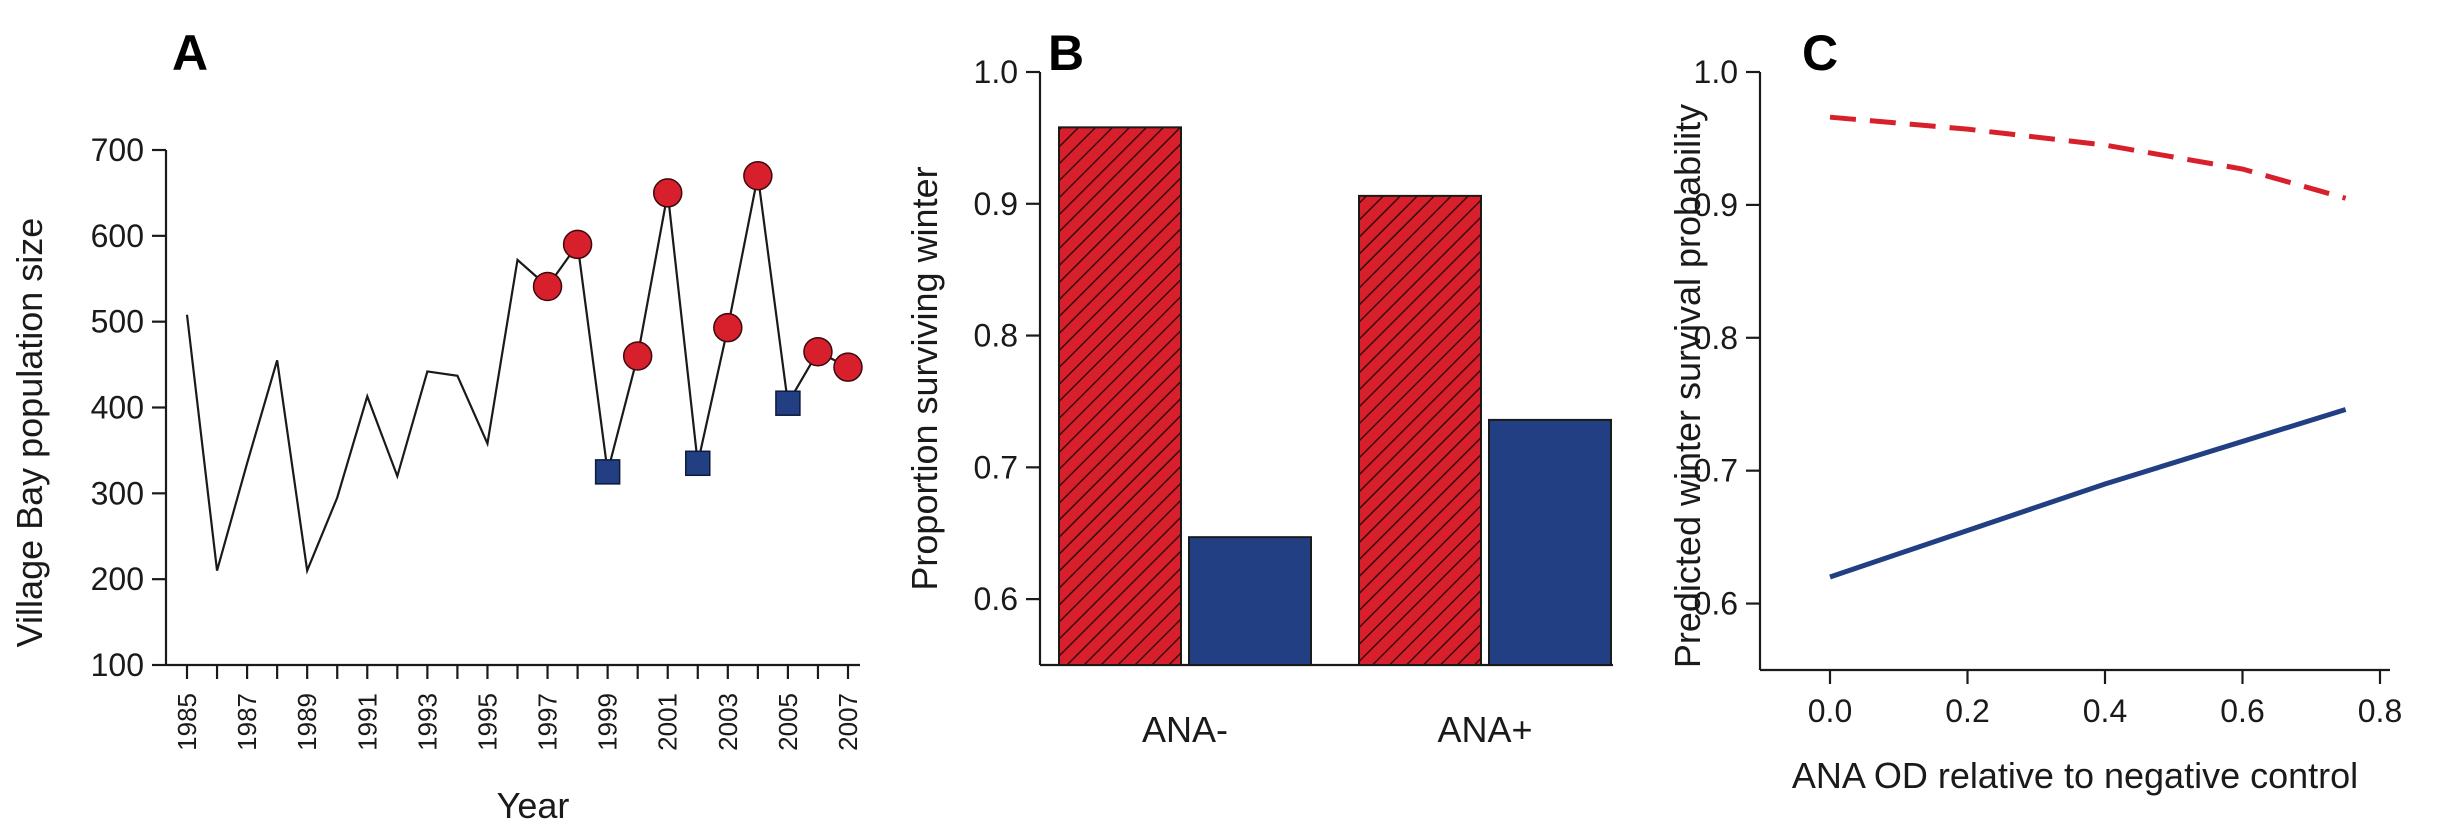 The height and width of the screenshot is (832, 2446). I want to click on panel-a-x-tick-label: 2005, so click(788, 722).